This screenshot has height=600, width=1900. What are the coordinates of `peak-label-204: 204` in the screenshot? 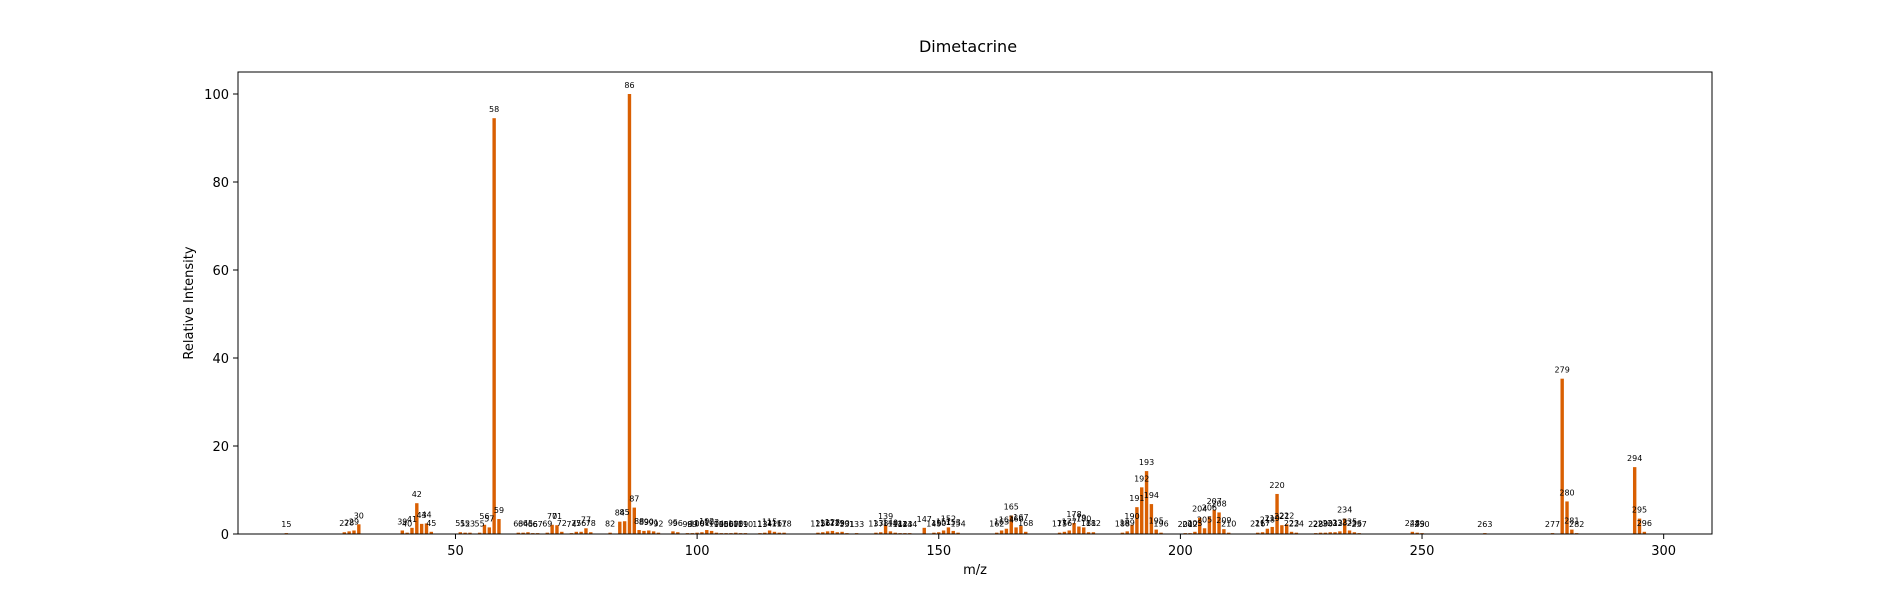 It's located at (1199, 509).